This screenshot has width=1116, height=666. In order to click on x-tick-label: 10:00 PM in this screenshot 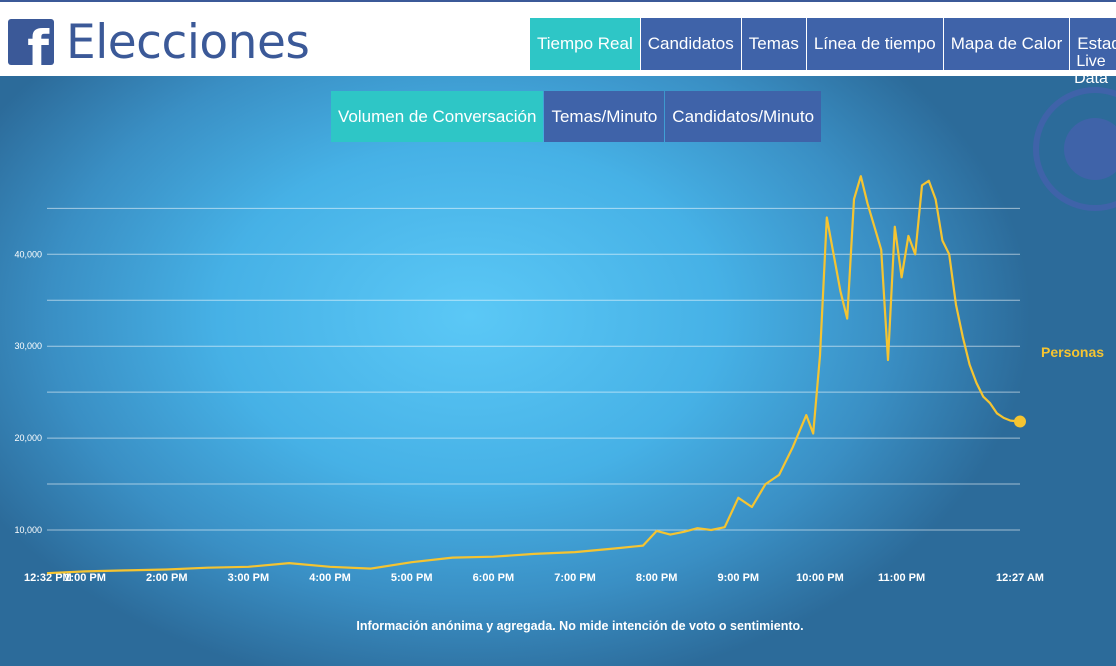, I will do `click(820, 578)`.